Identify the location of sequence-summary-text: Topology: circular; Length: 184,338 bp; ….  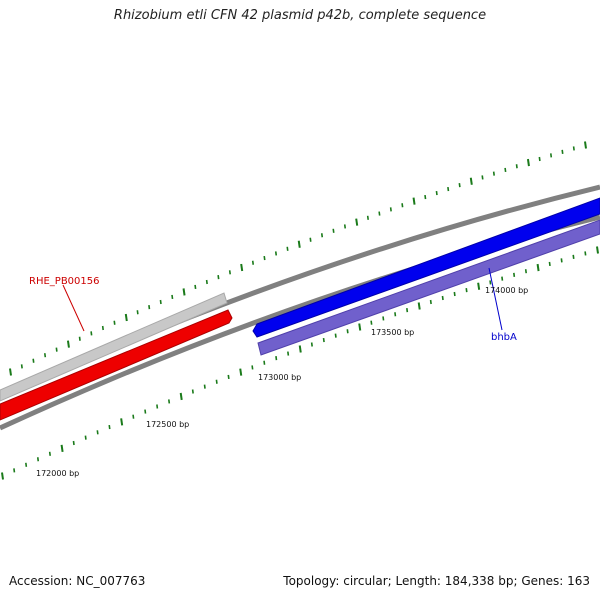
(436, 581).